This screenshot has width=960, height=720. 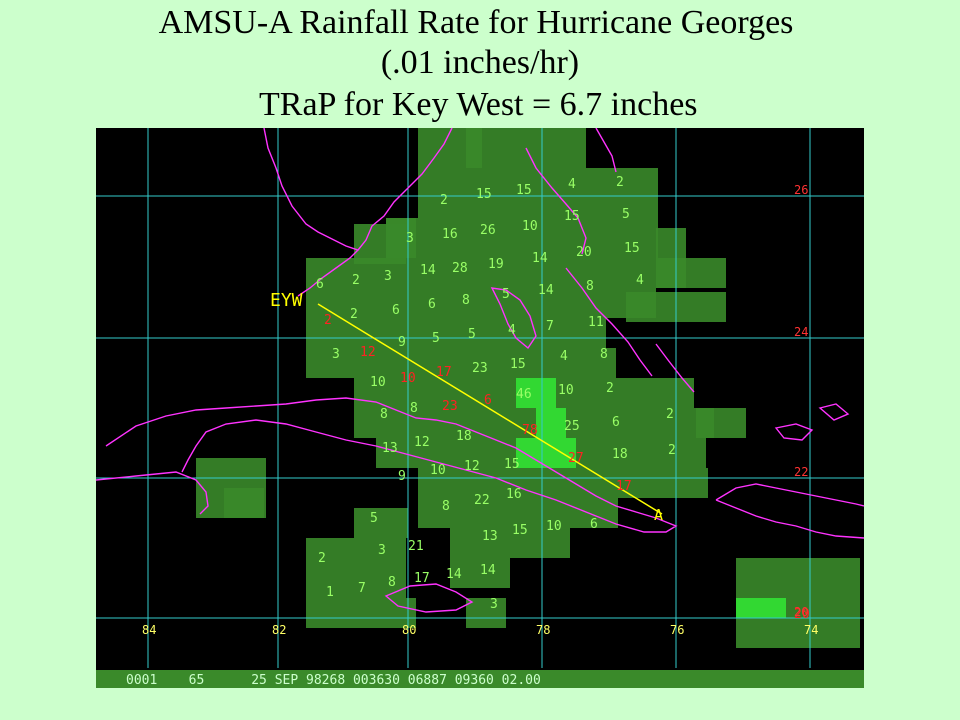 I want to click on track-end-label: A, so click(x=658, y=515).